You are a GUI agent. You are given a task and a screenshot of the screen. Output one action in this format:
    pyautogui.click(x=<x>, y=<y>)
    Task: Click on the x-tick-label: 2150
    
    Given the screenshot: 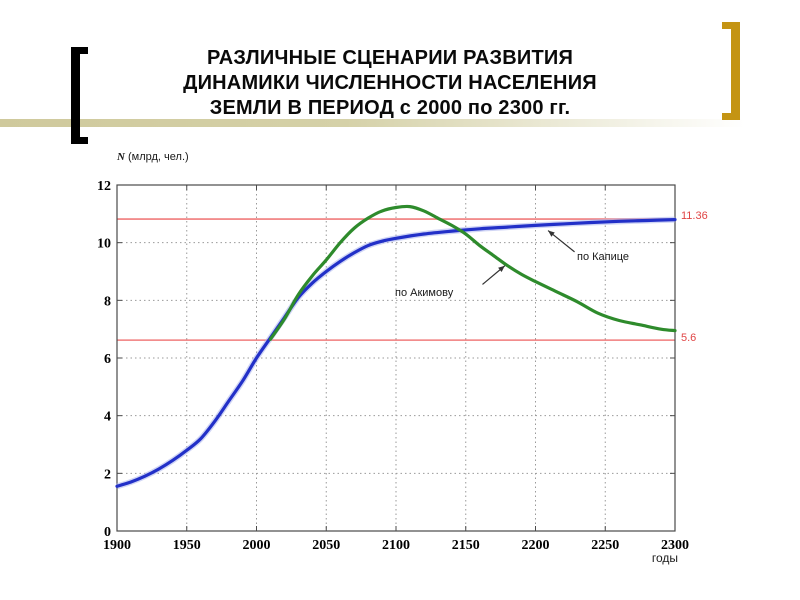 What is the action you would take?
    pyautogui.click(x=466, y=545)
    